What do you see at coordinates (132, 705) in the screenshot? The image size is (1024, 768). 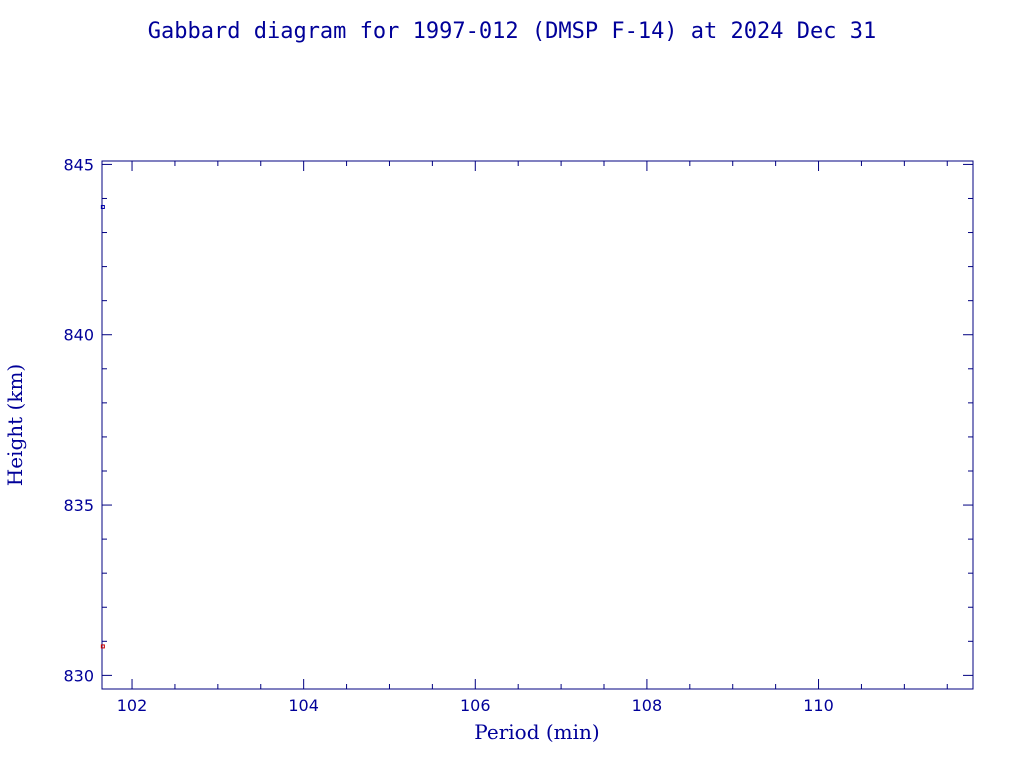 I see `x-tick-label: 102` at bounding box center [132, 705].